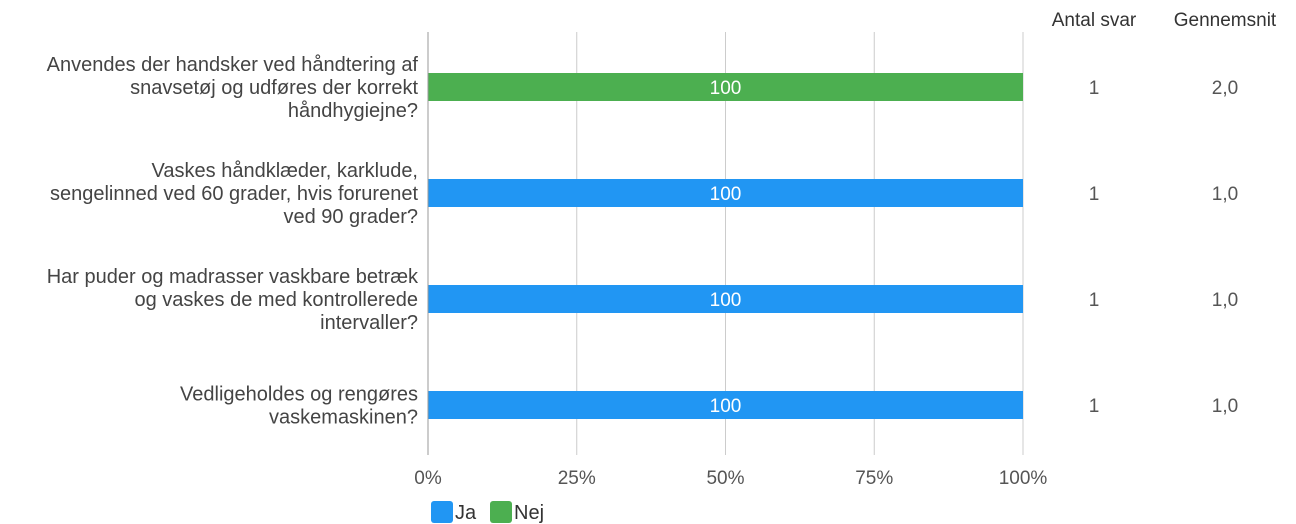  What do you see at coordinates (487, 512) in the screenshot?
I see `legend: Ja Nej` at bounding box center [487, 512].